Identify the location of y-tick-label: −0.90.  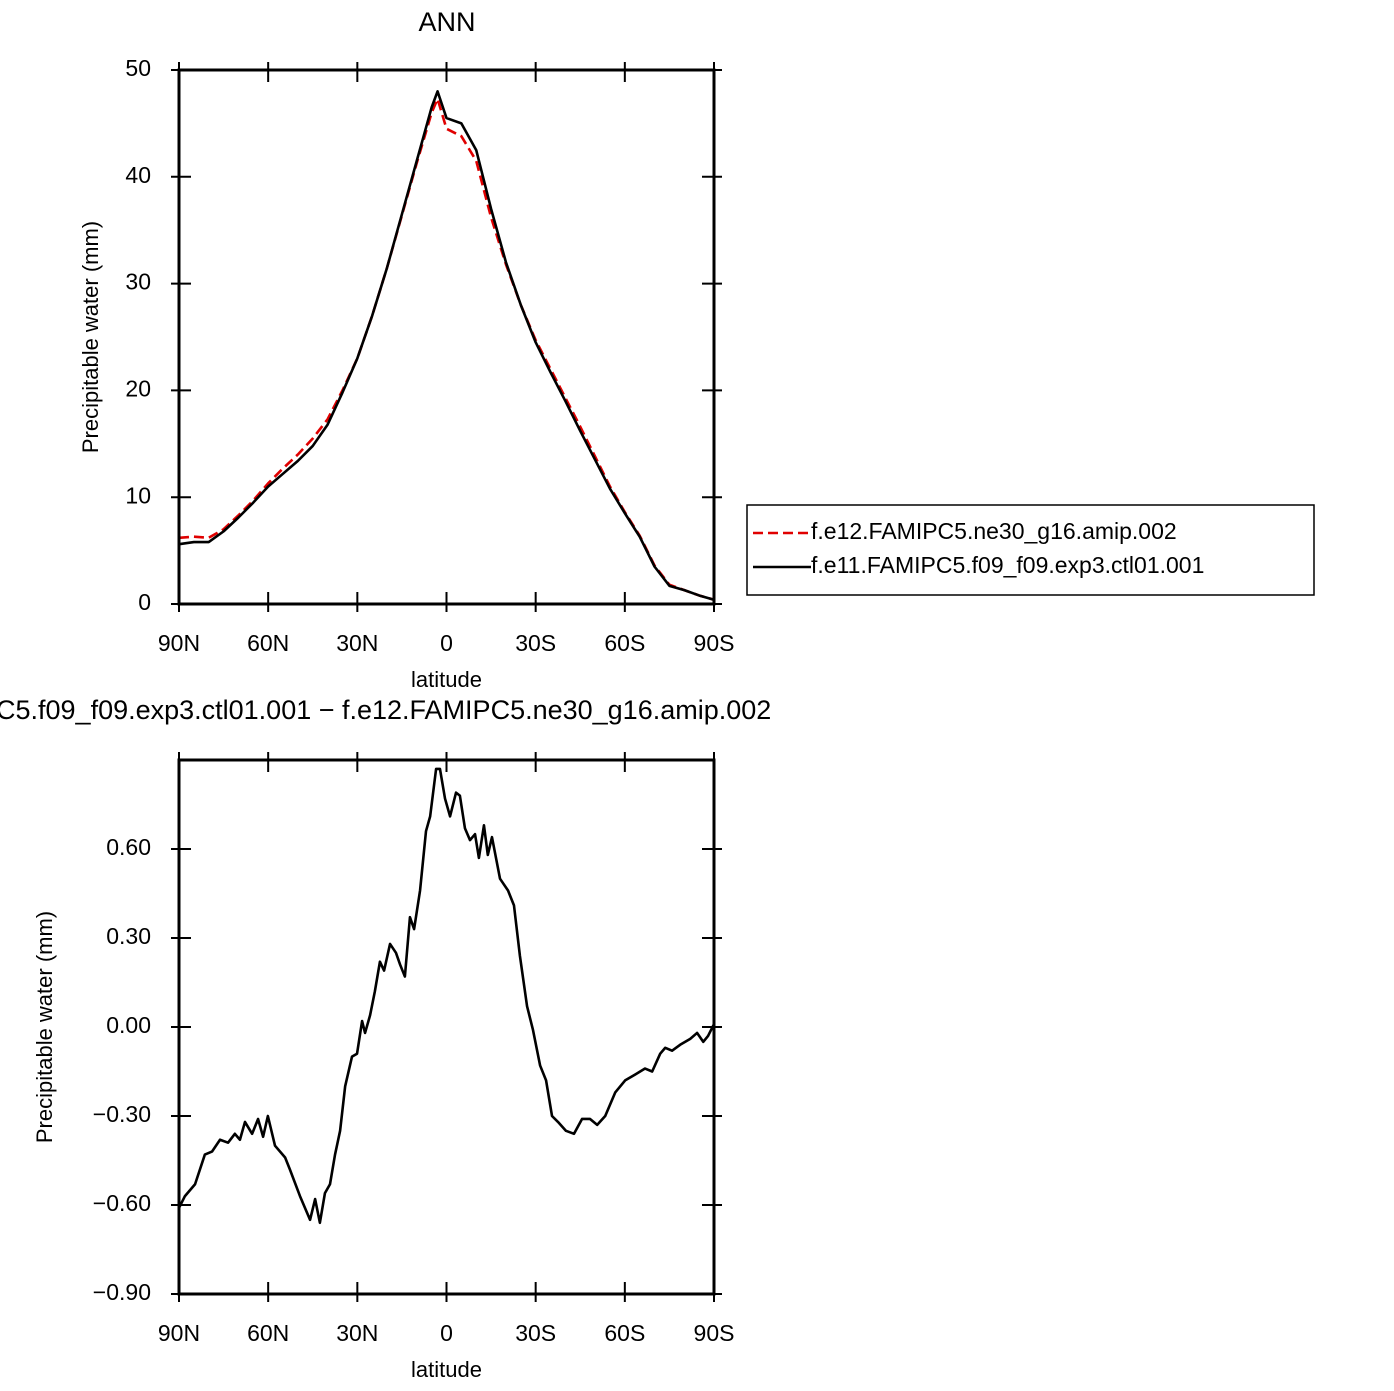
(122, 1292).